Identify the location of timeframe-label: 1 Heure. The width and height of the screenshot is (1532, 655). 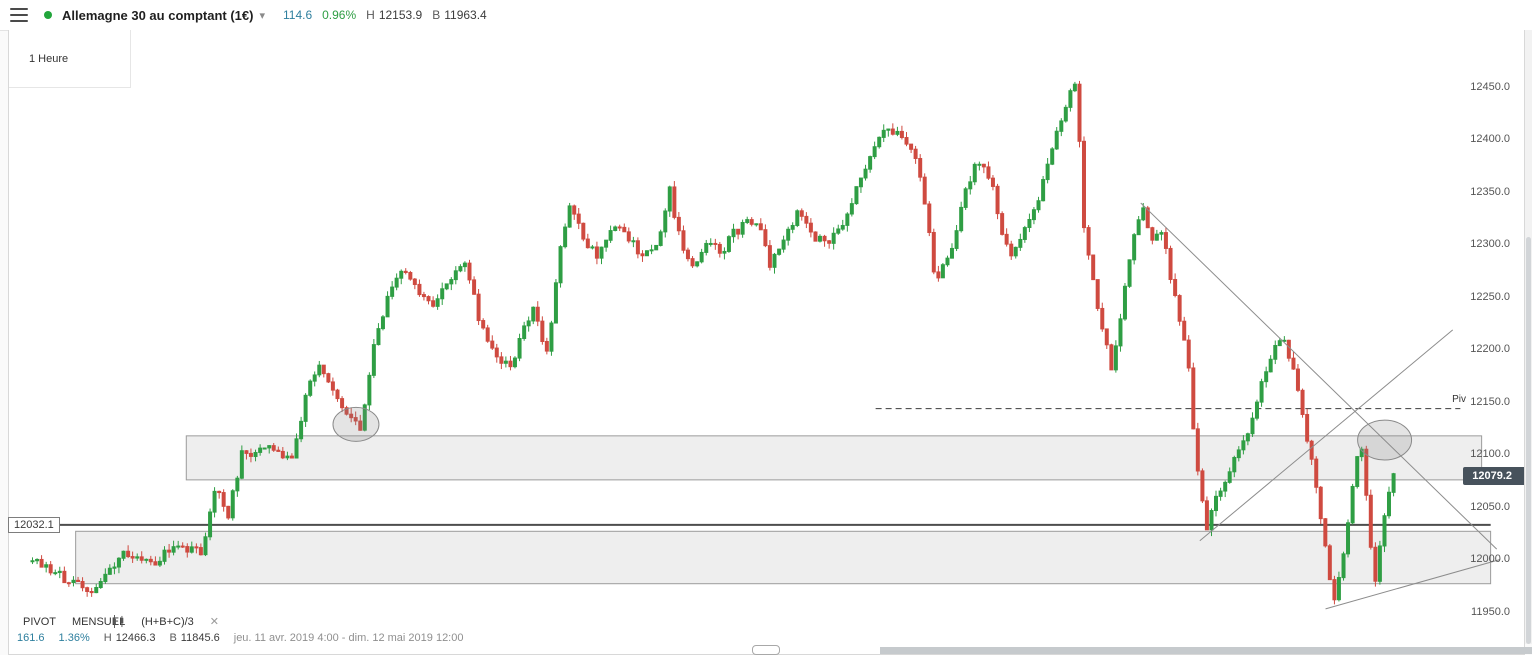
(49, 59).